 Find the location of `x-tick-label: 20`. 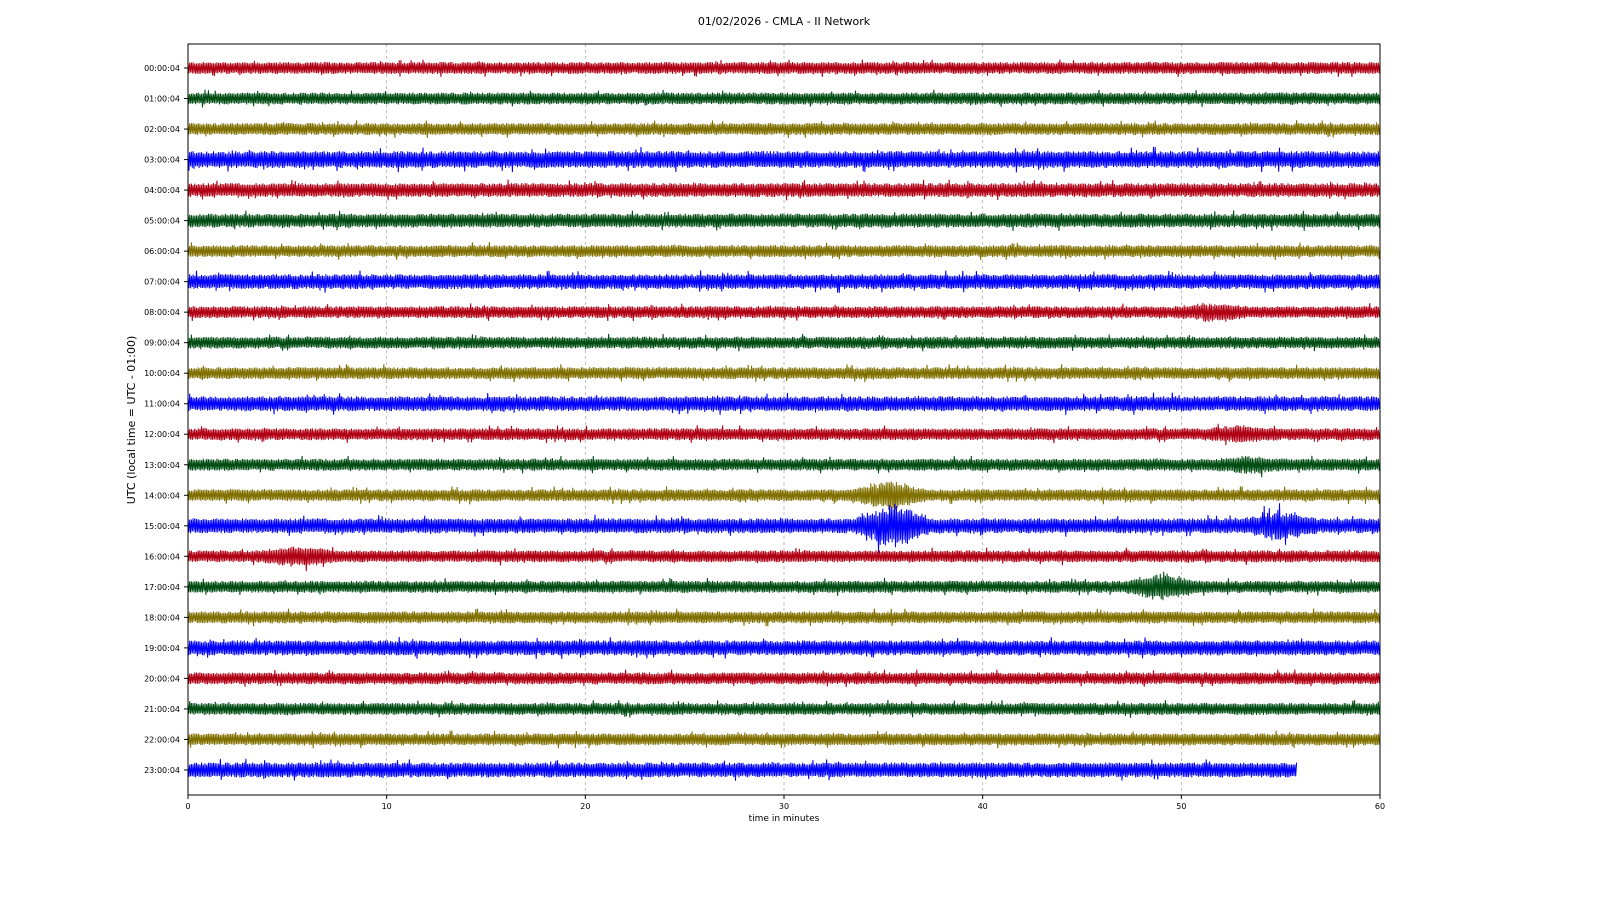

x-tick-label: 20 is located at coordinates (585, 806).